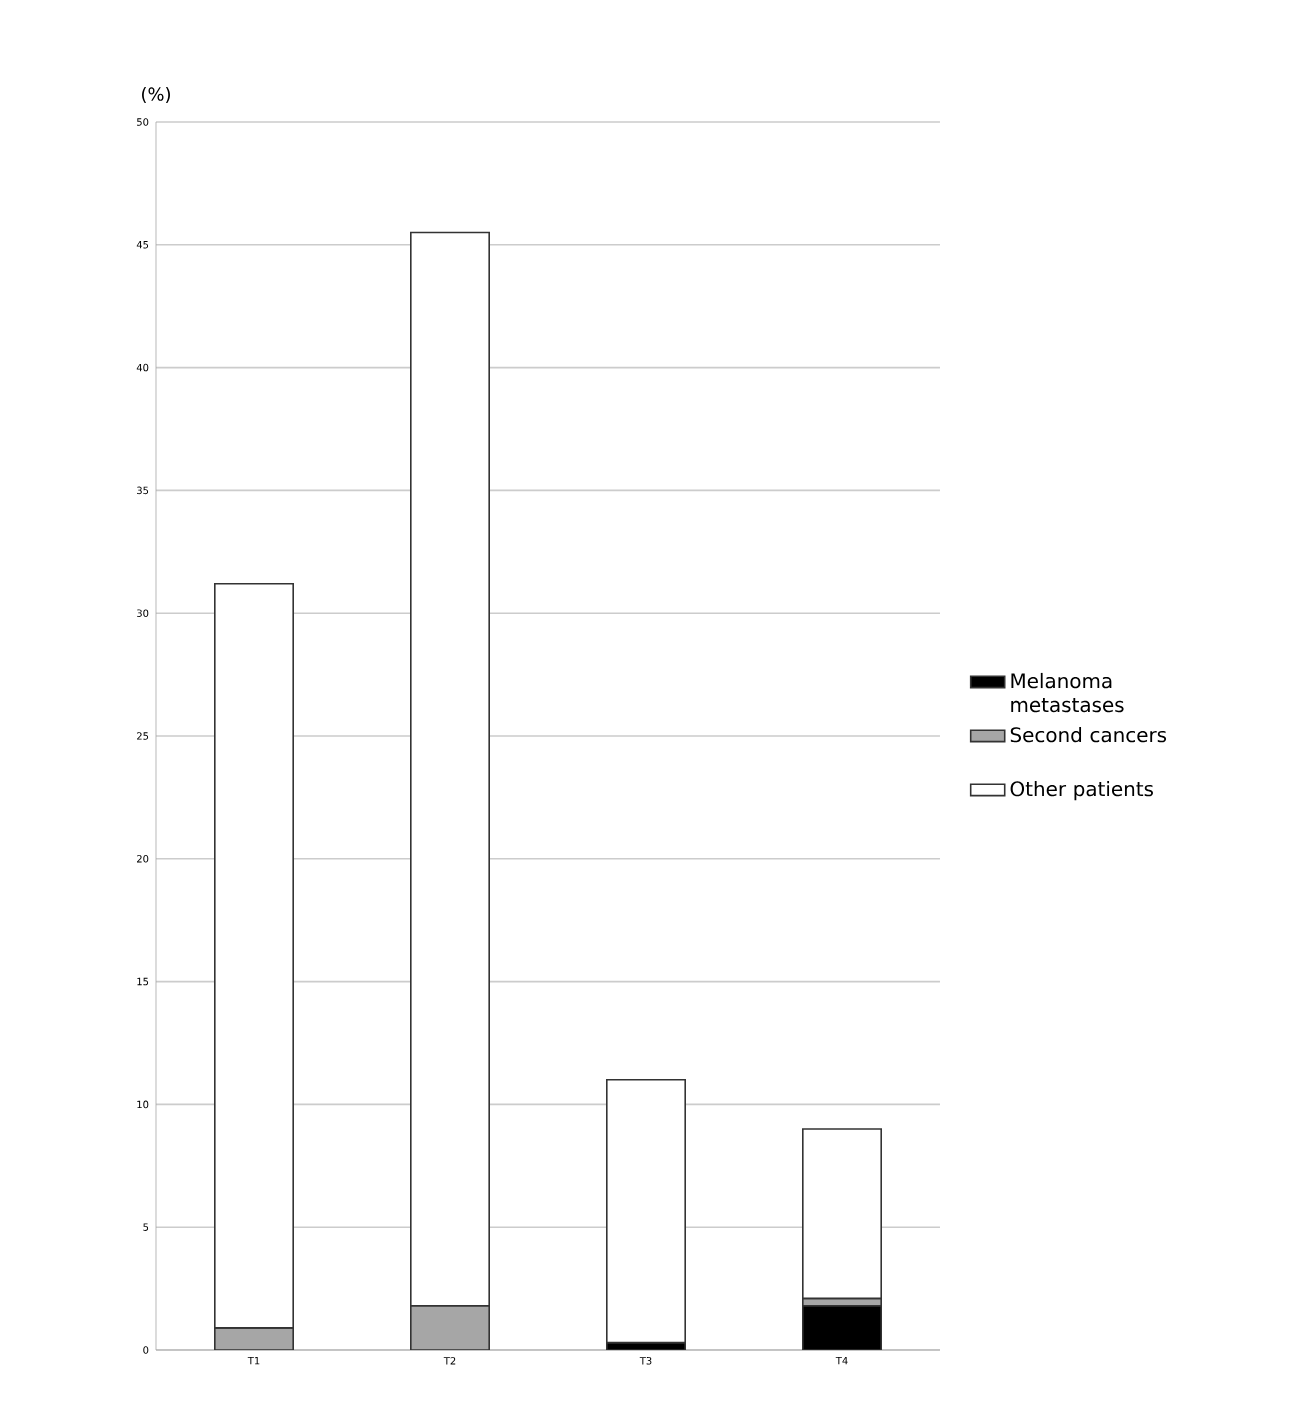 This screenshot has height=1426, width=1308. What do you see at coordinates (156, 95) in the screenshot?
I see `y-axis-title: (%)` at bounding box center [156, 95].